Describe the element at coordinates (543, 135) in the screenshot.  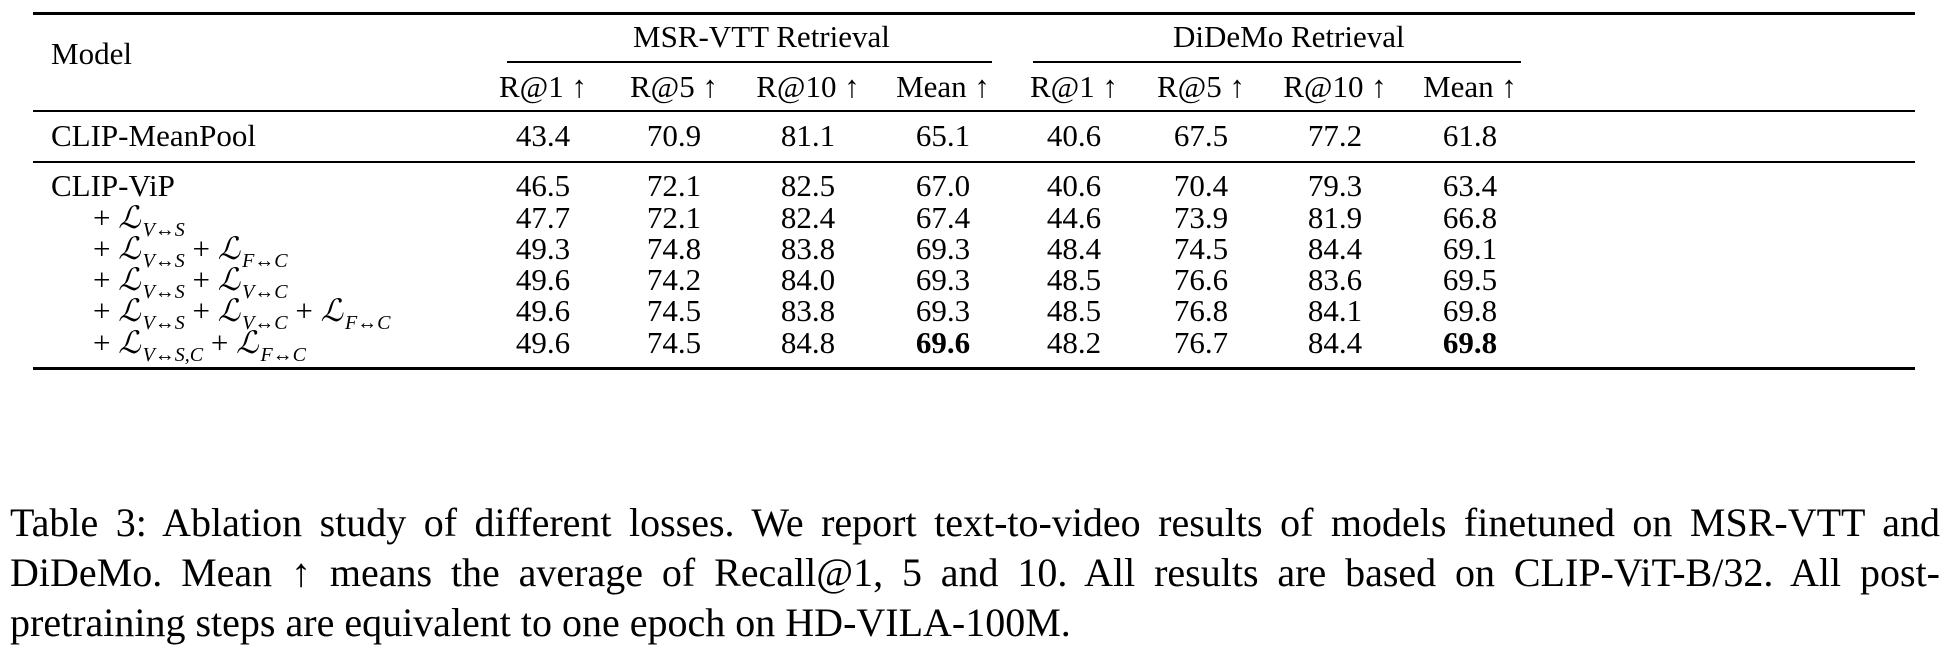
I see `baseline-value-0: 43.4` at that location.